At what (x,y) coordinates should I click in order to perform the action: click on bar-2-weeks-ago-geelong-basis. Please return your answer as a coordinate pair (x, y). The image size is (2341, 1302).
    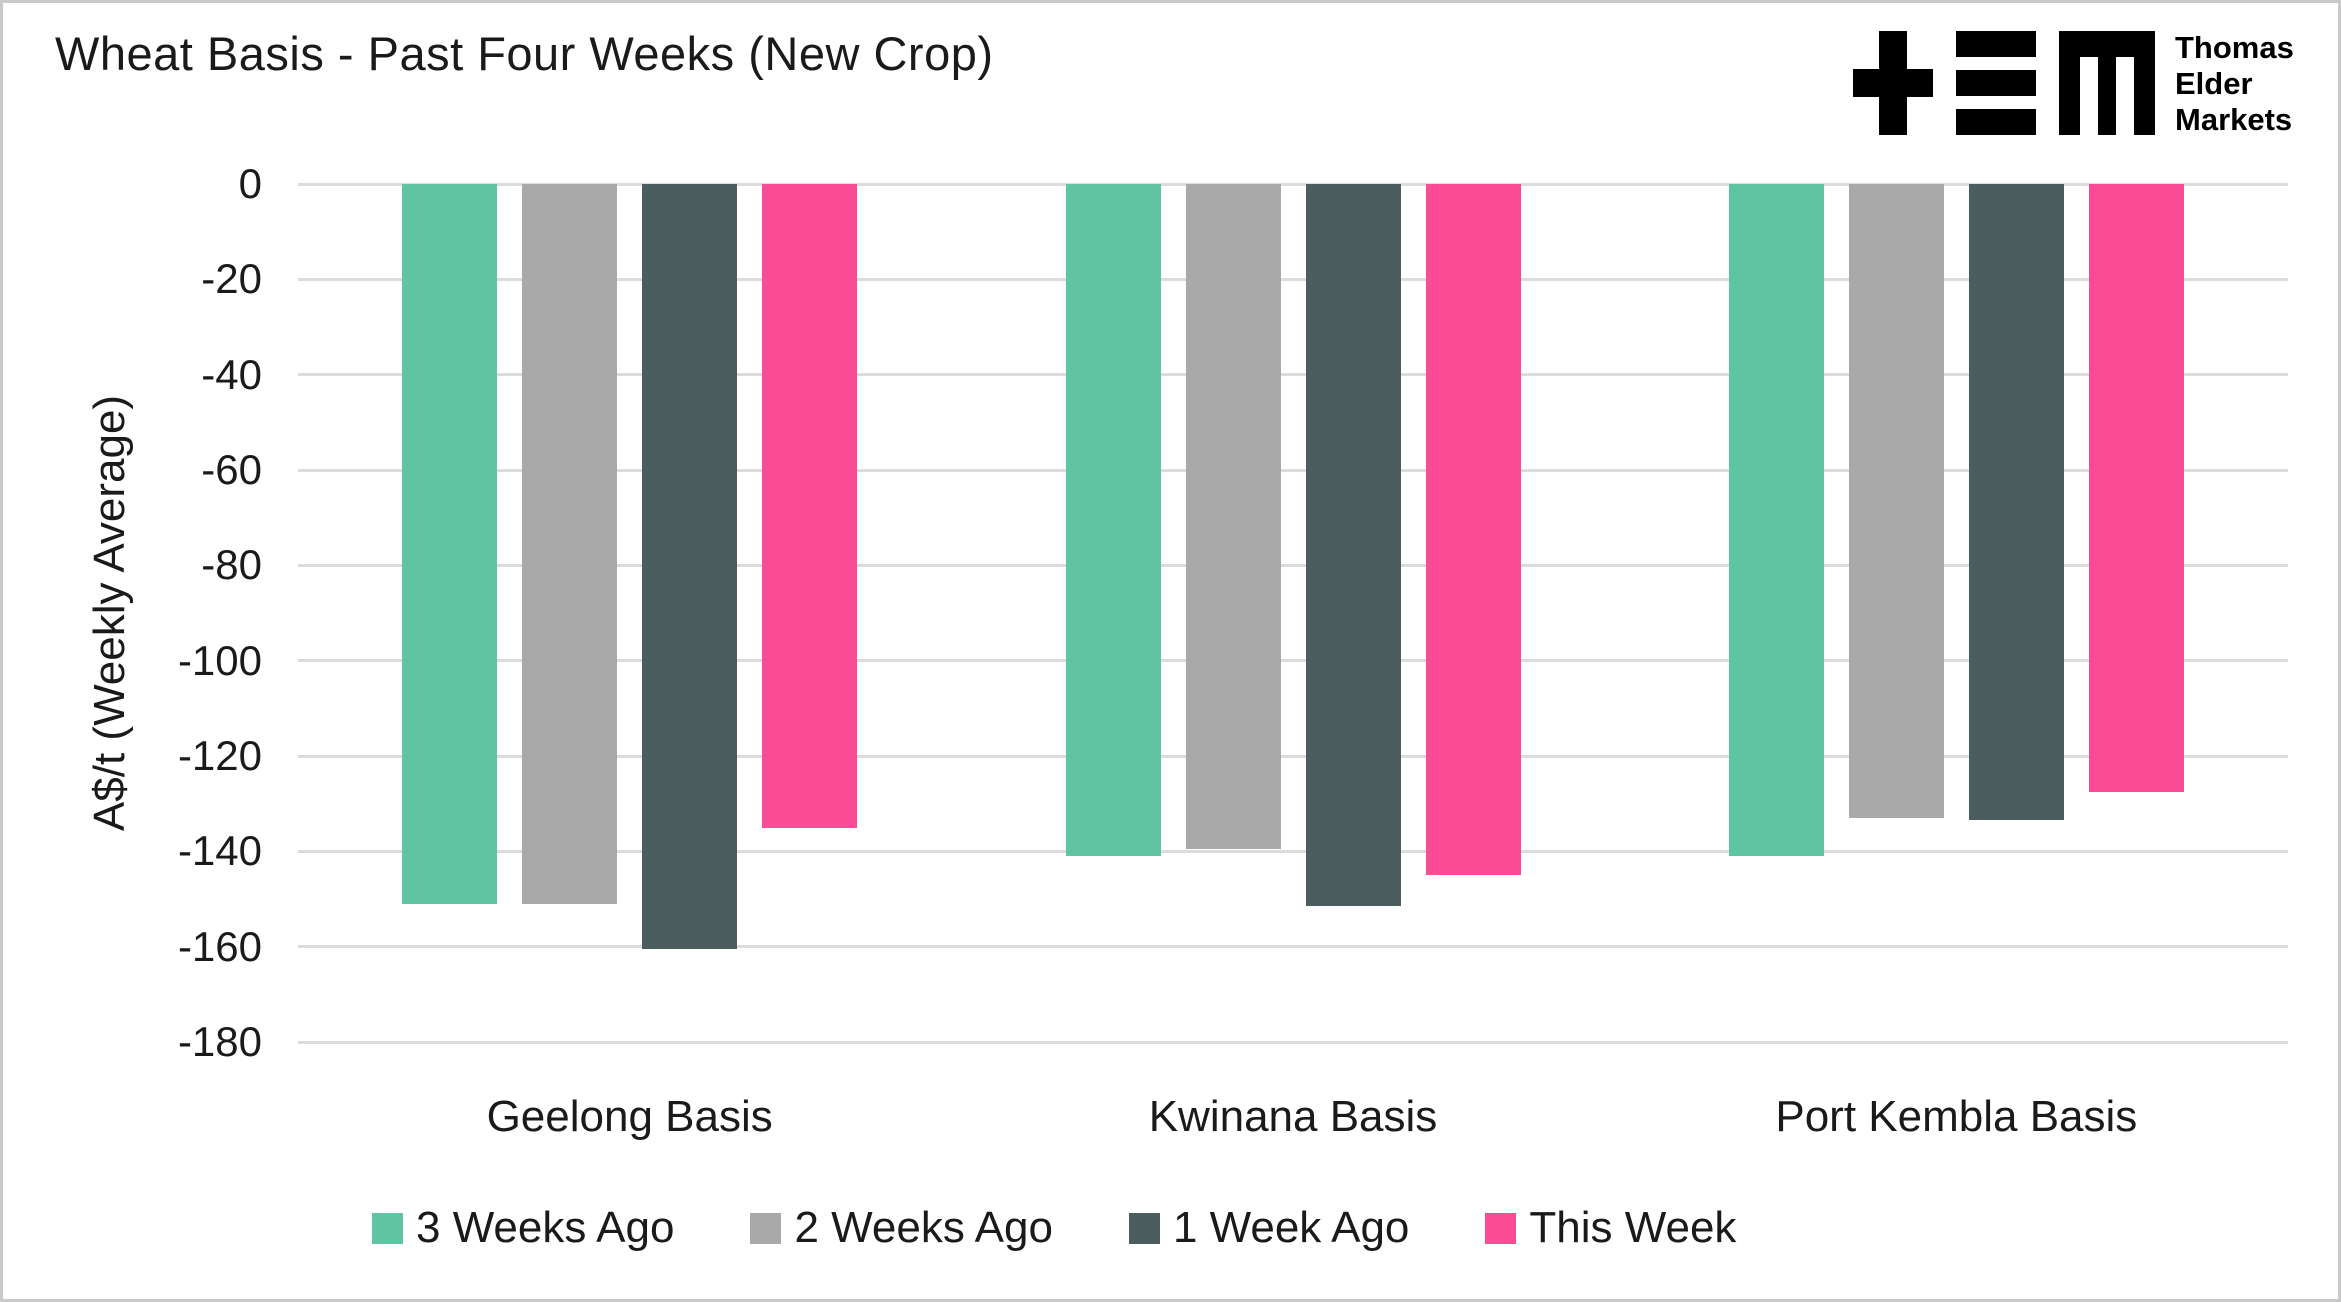
    Looking at the image, I should click on (570, 544).